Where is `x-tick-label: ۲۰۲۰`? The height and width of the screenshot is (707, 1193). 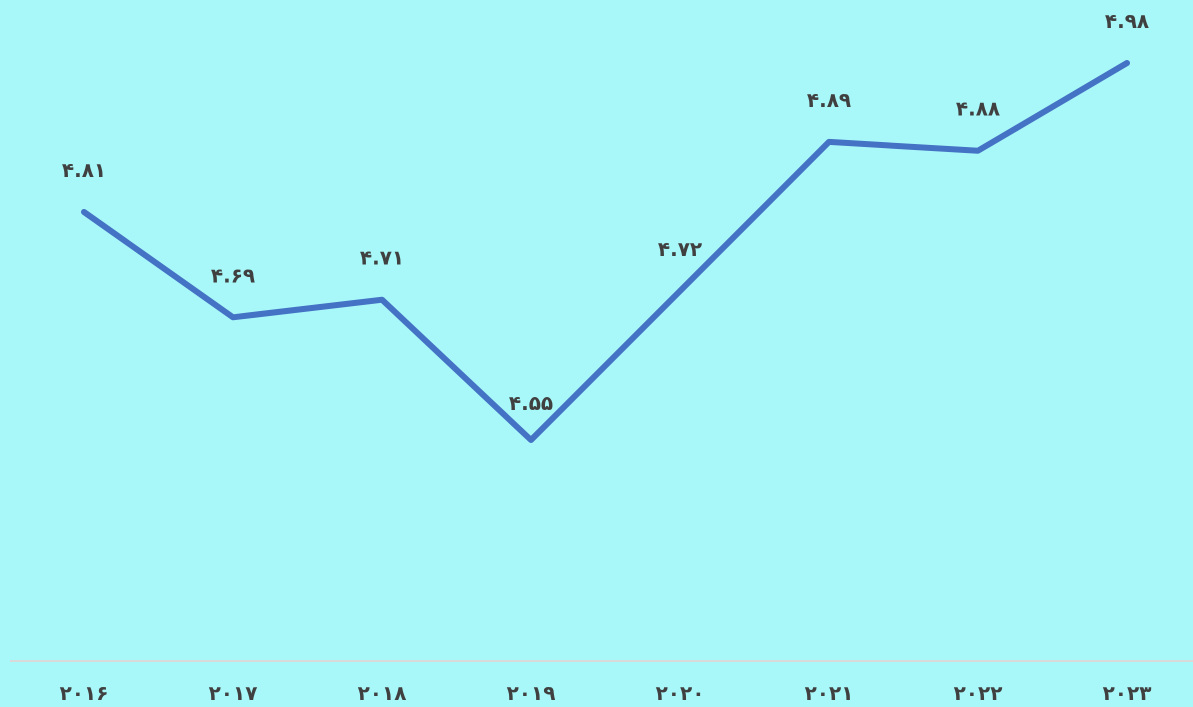
x-tick-label: ۲۰۲۰ is located at coordinates (680, 693).